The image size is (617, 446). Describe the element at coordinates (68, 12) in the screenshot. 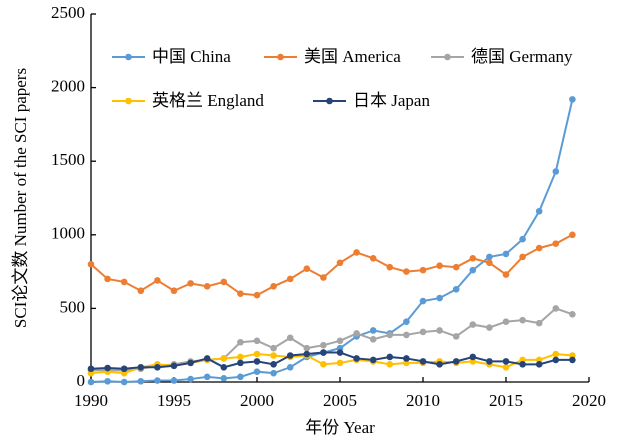

I see `y-tick-label: 2500` at that location.